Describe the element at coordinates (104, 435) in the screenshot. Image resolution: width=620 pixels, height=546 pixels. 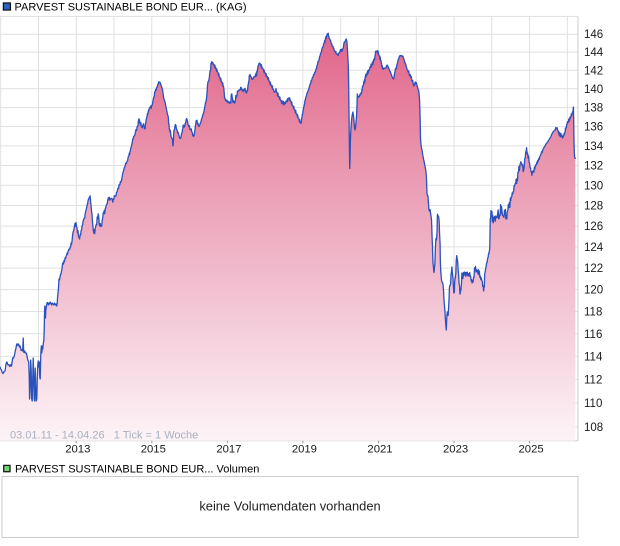
I see `svg-text:03.01.11 - 14.04.26 1 Tick =: 03.01.11 - 14.04.26 1 Tick = 1 Woche` at that location.